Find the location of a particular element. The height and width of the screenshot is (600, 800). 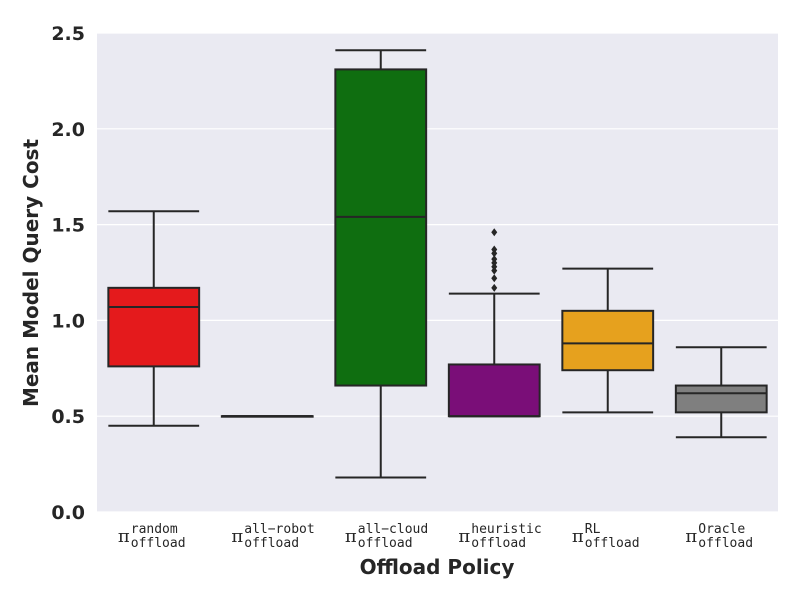

x-tick-superscript: all−cloud is located at coordinates (393, 529).